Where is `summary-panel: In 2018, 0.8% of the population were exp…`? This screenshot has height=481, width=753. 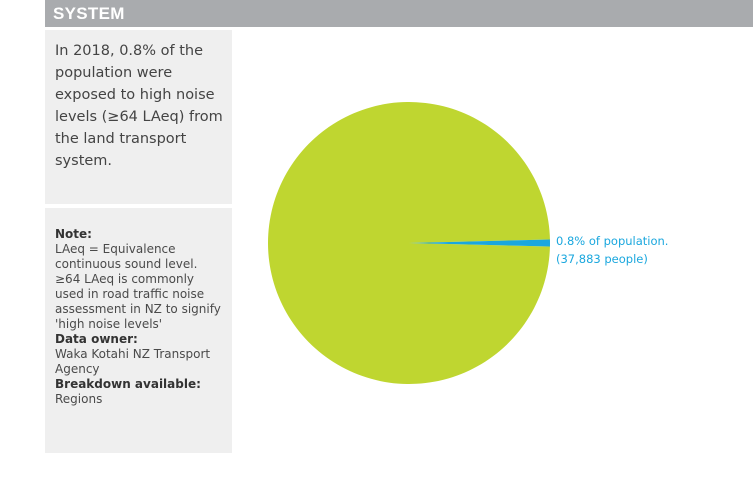
summary-panel: In 2018, 0.8% of the population were exp… is located at coordinates (138, 117).